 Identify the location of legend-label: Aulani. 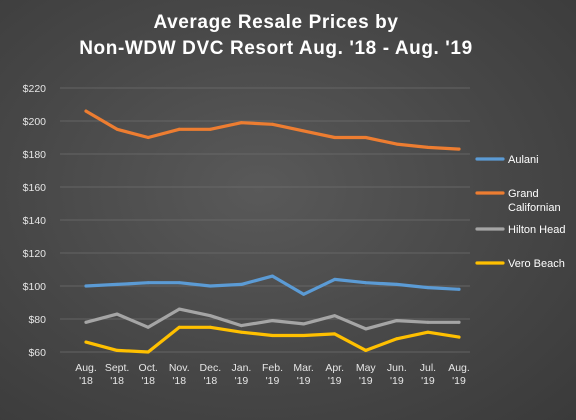
(523, 160).